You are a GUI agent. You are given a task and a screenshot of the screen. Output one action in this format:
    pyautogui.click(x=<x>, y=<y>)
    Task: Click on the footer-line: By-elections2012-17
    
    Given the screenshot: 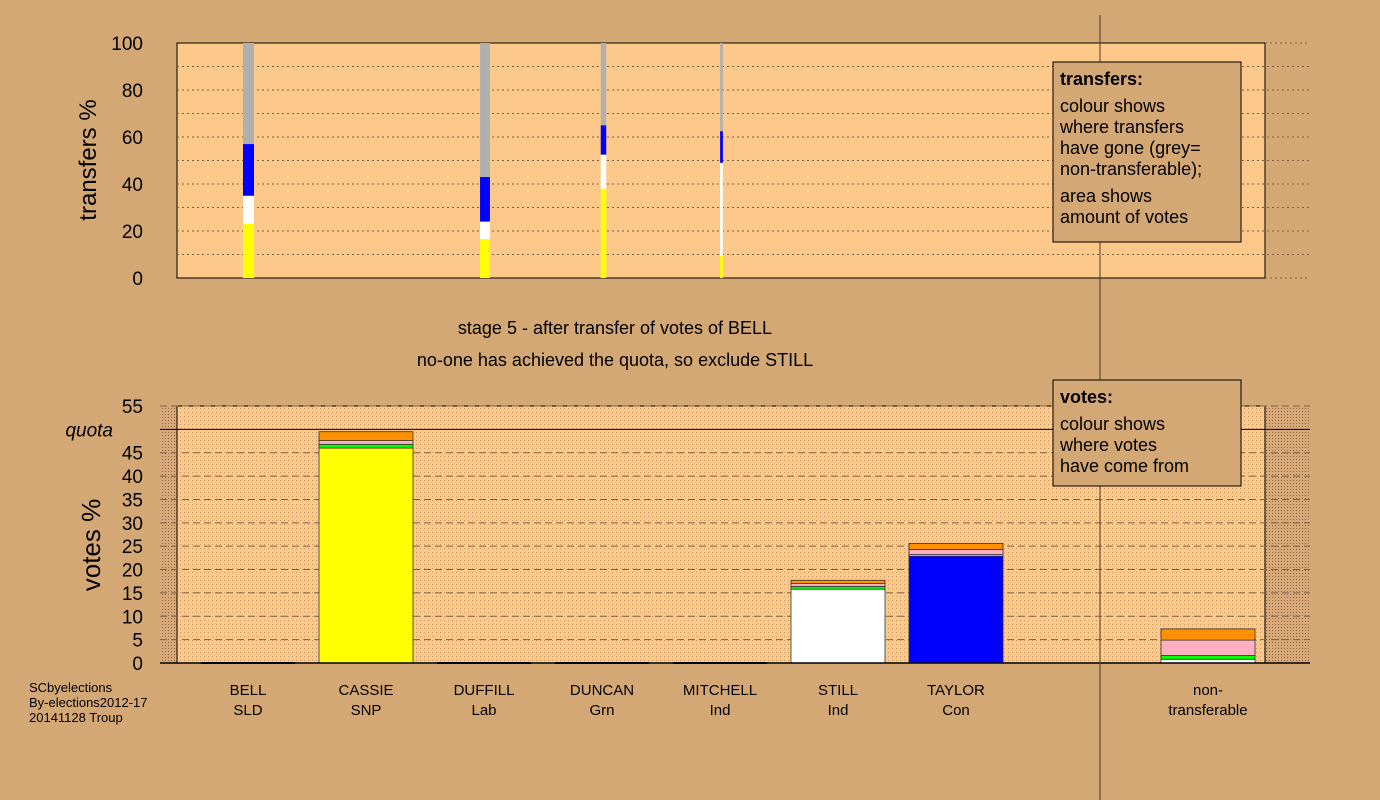 What is the action you would take?
    pyautogui.click(x=88, y=702)
    